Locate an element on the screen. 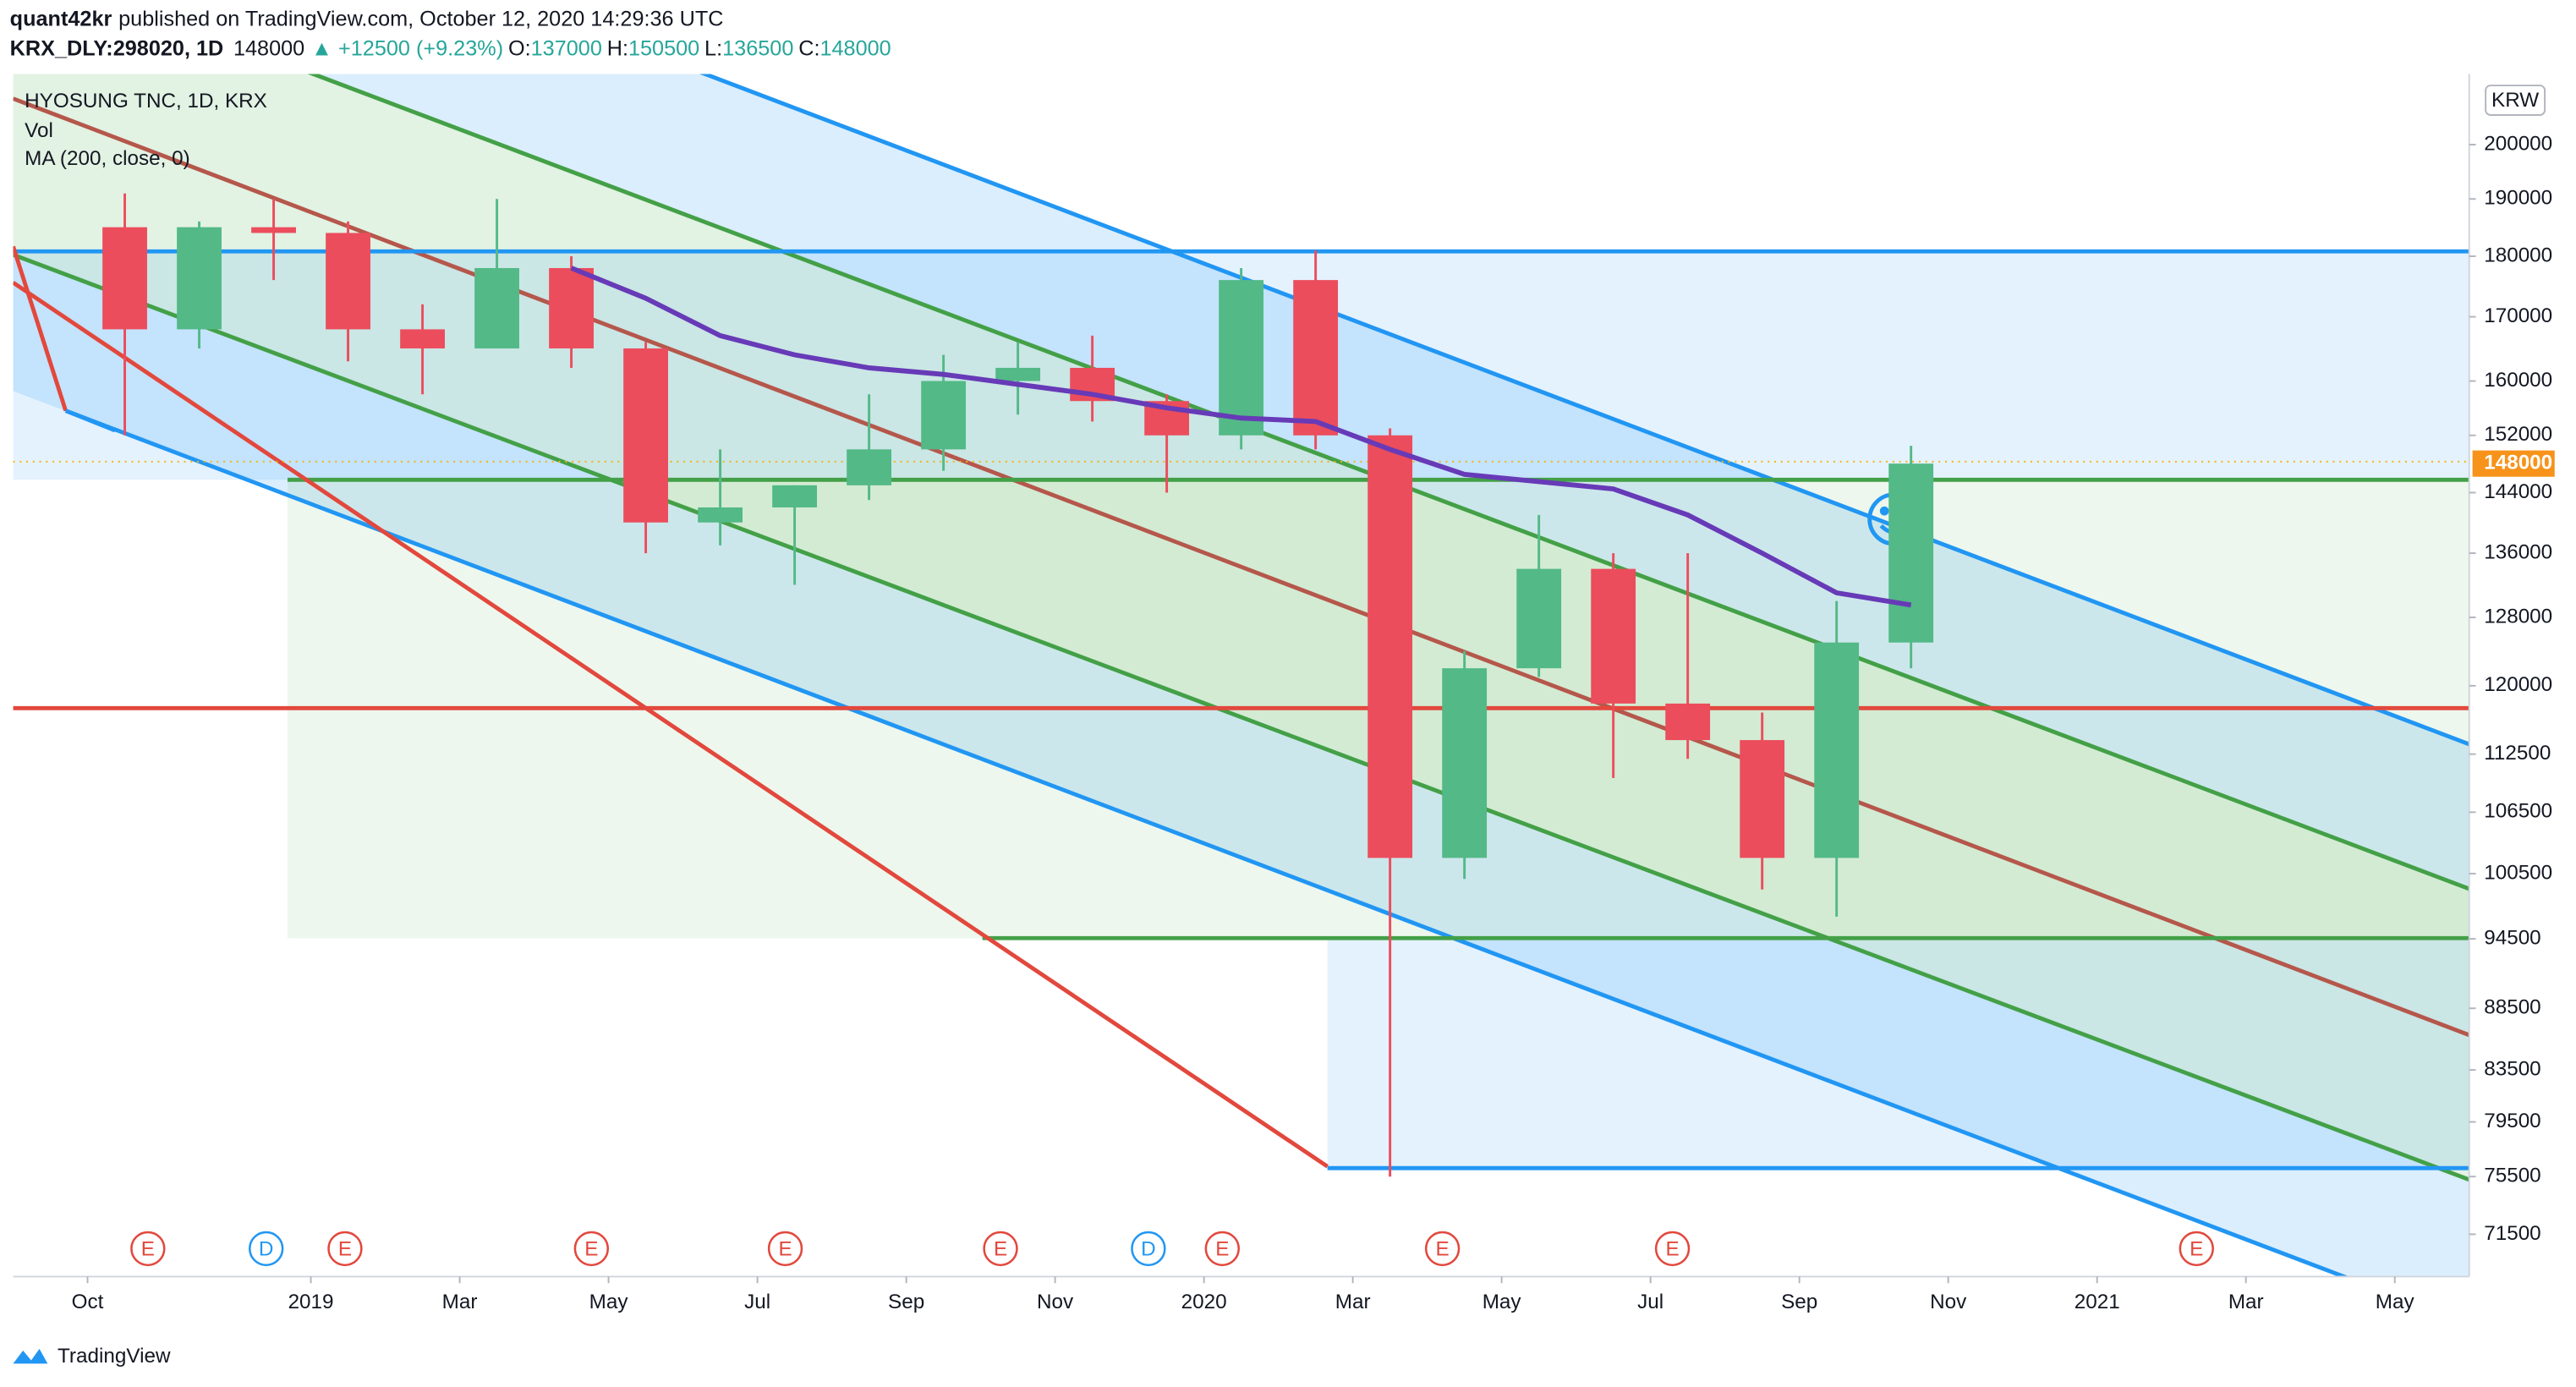 This screenshot has width=2576, height=1387. y-tick-label: 94500 is located at coordinates (2512, 937).